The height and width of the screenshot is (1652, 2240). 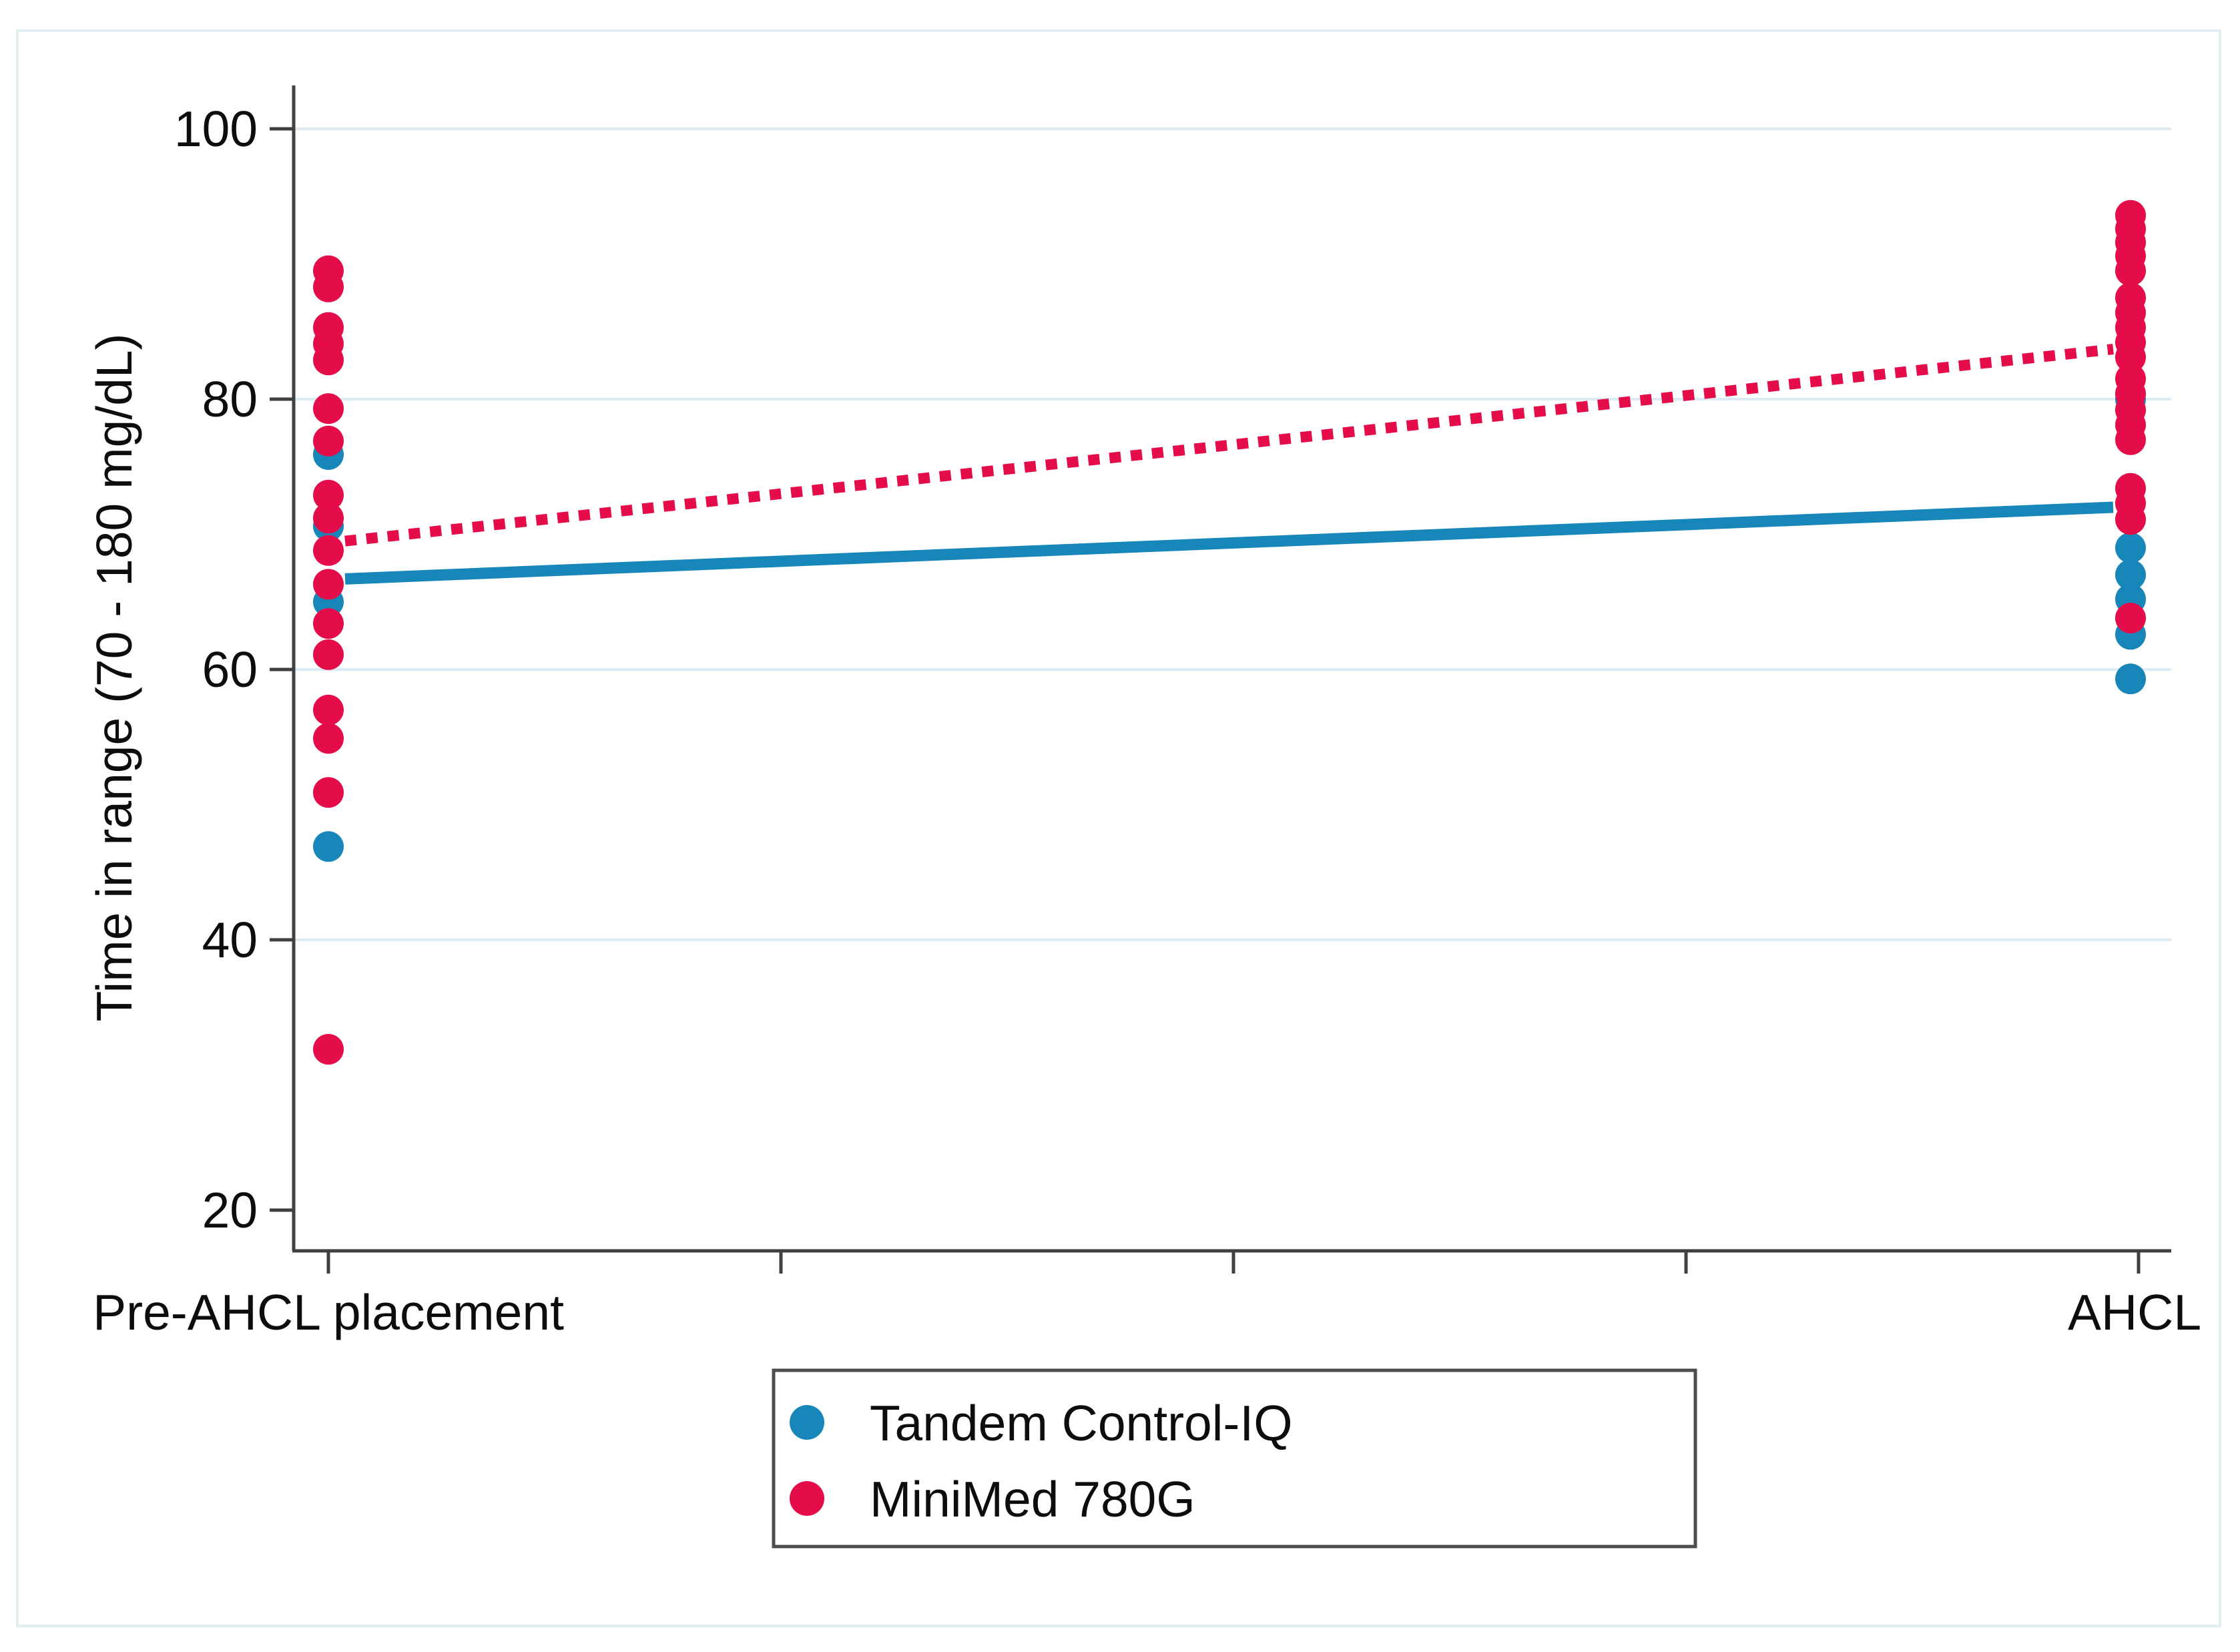 What do you see at coordinates (114, 677) in the screenshot?
I see `y-axis-title: Time in range (70 - 180 mg/dL)` at bounding box center [114, 677].